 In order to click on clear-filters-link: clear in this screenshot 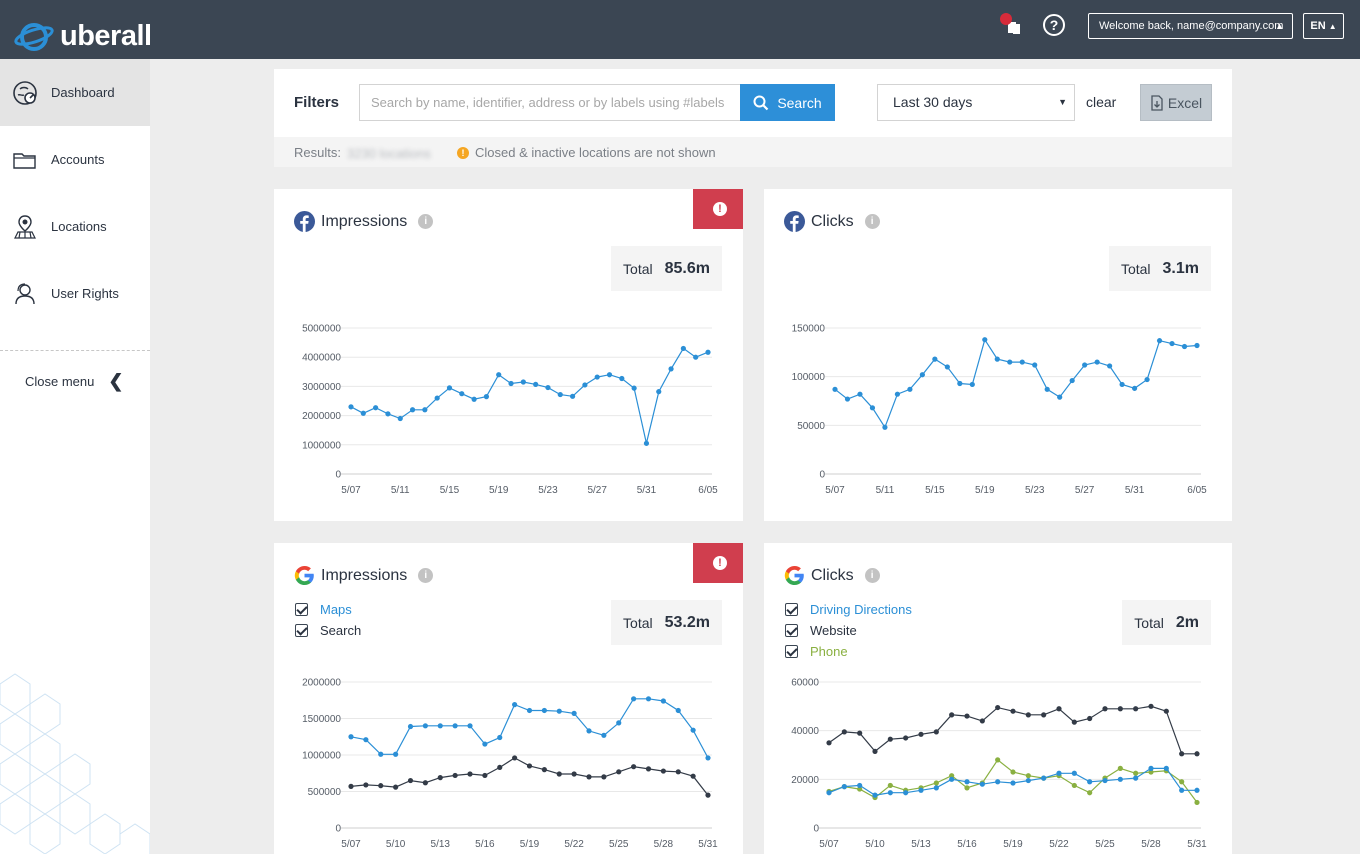, I will do `click(1101, 102)`.